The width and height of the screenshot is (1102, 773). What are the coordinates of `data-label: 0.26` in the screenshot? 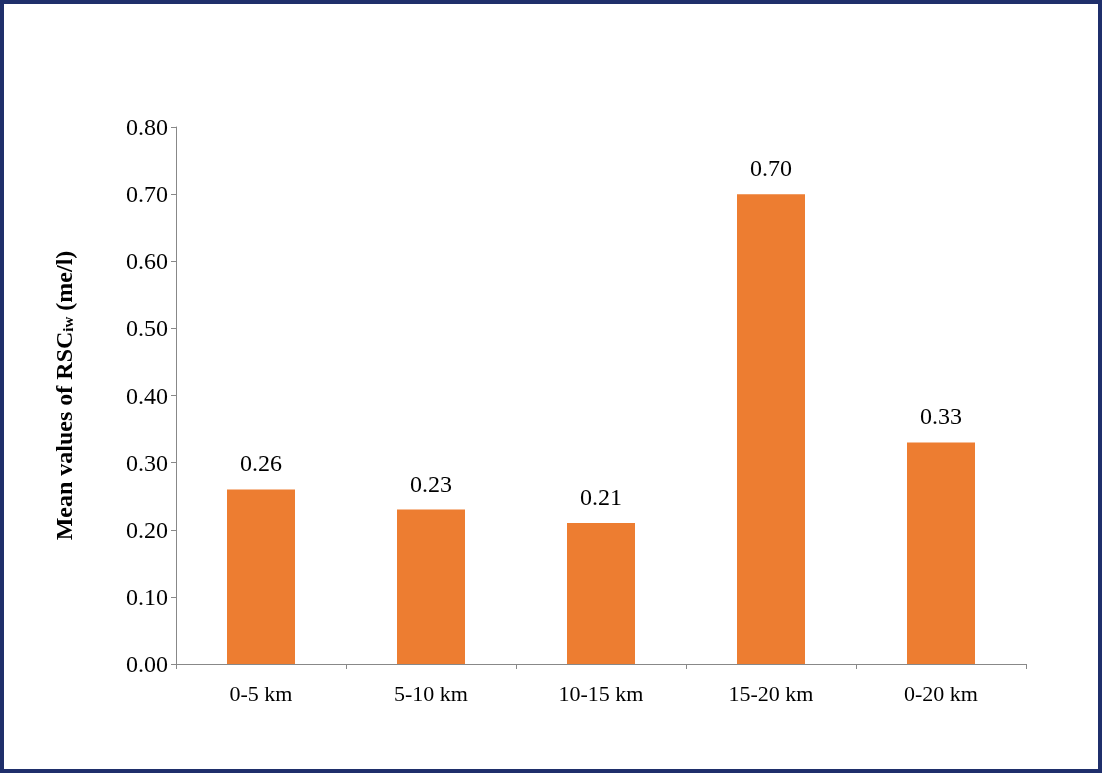 It's located at (261, 463).